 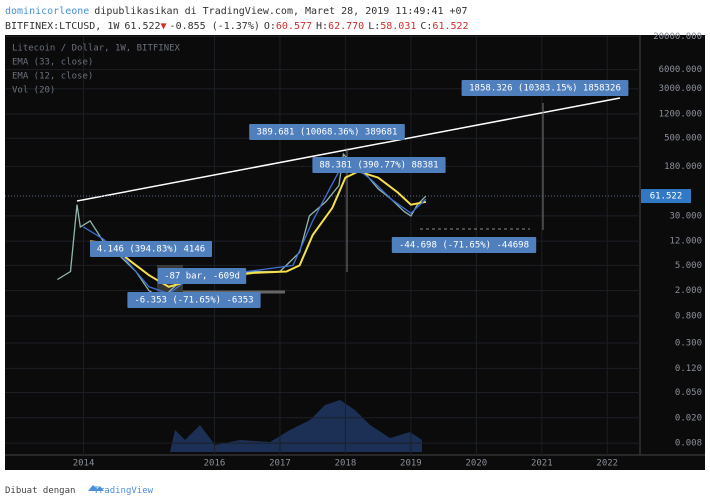 I want to click on y-tick-label: 0.120, so click(x=688, y=369).